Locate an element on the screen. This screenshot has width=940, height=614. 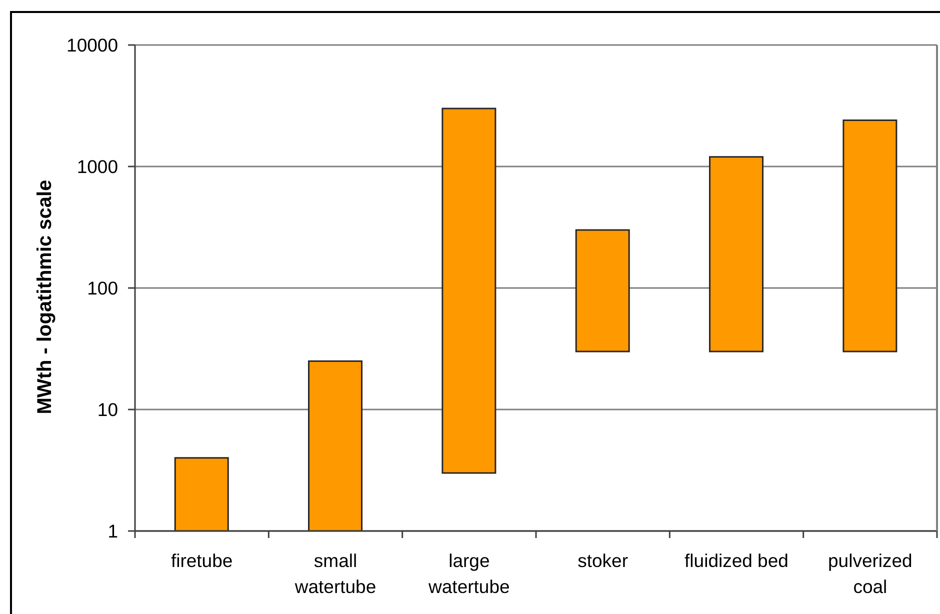
x-tick-label: firetube is located at coordinates (201, 560).